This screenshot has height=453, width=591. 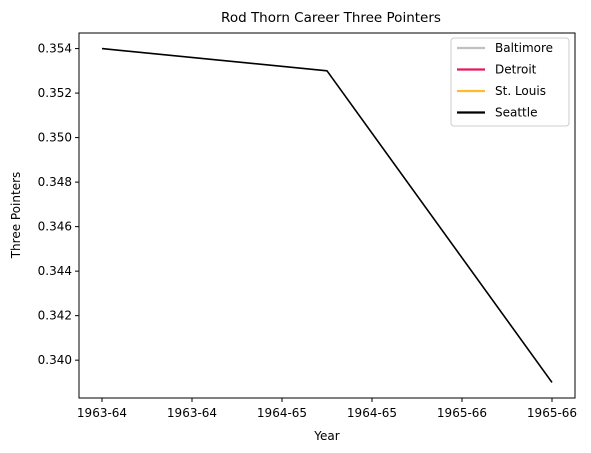 What do you see at coordinates (331, 18) in the screenshot?
I see `chart-title: Rod Thorn Career Three Pointers` at bounding box center [331, 18].